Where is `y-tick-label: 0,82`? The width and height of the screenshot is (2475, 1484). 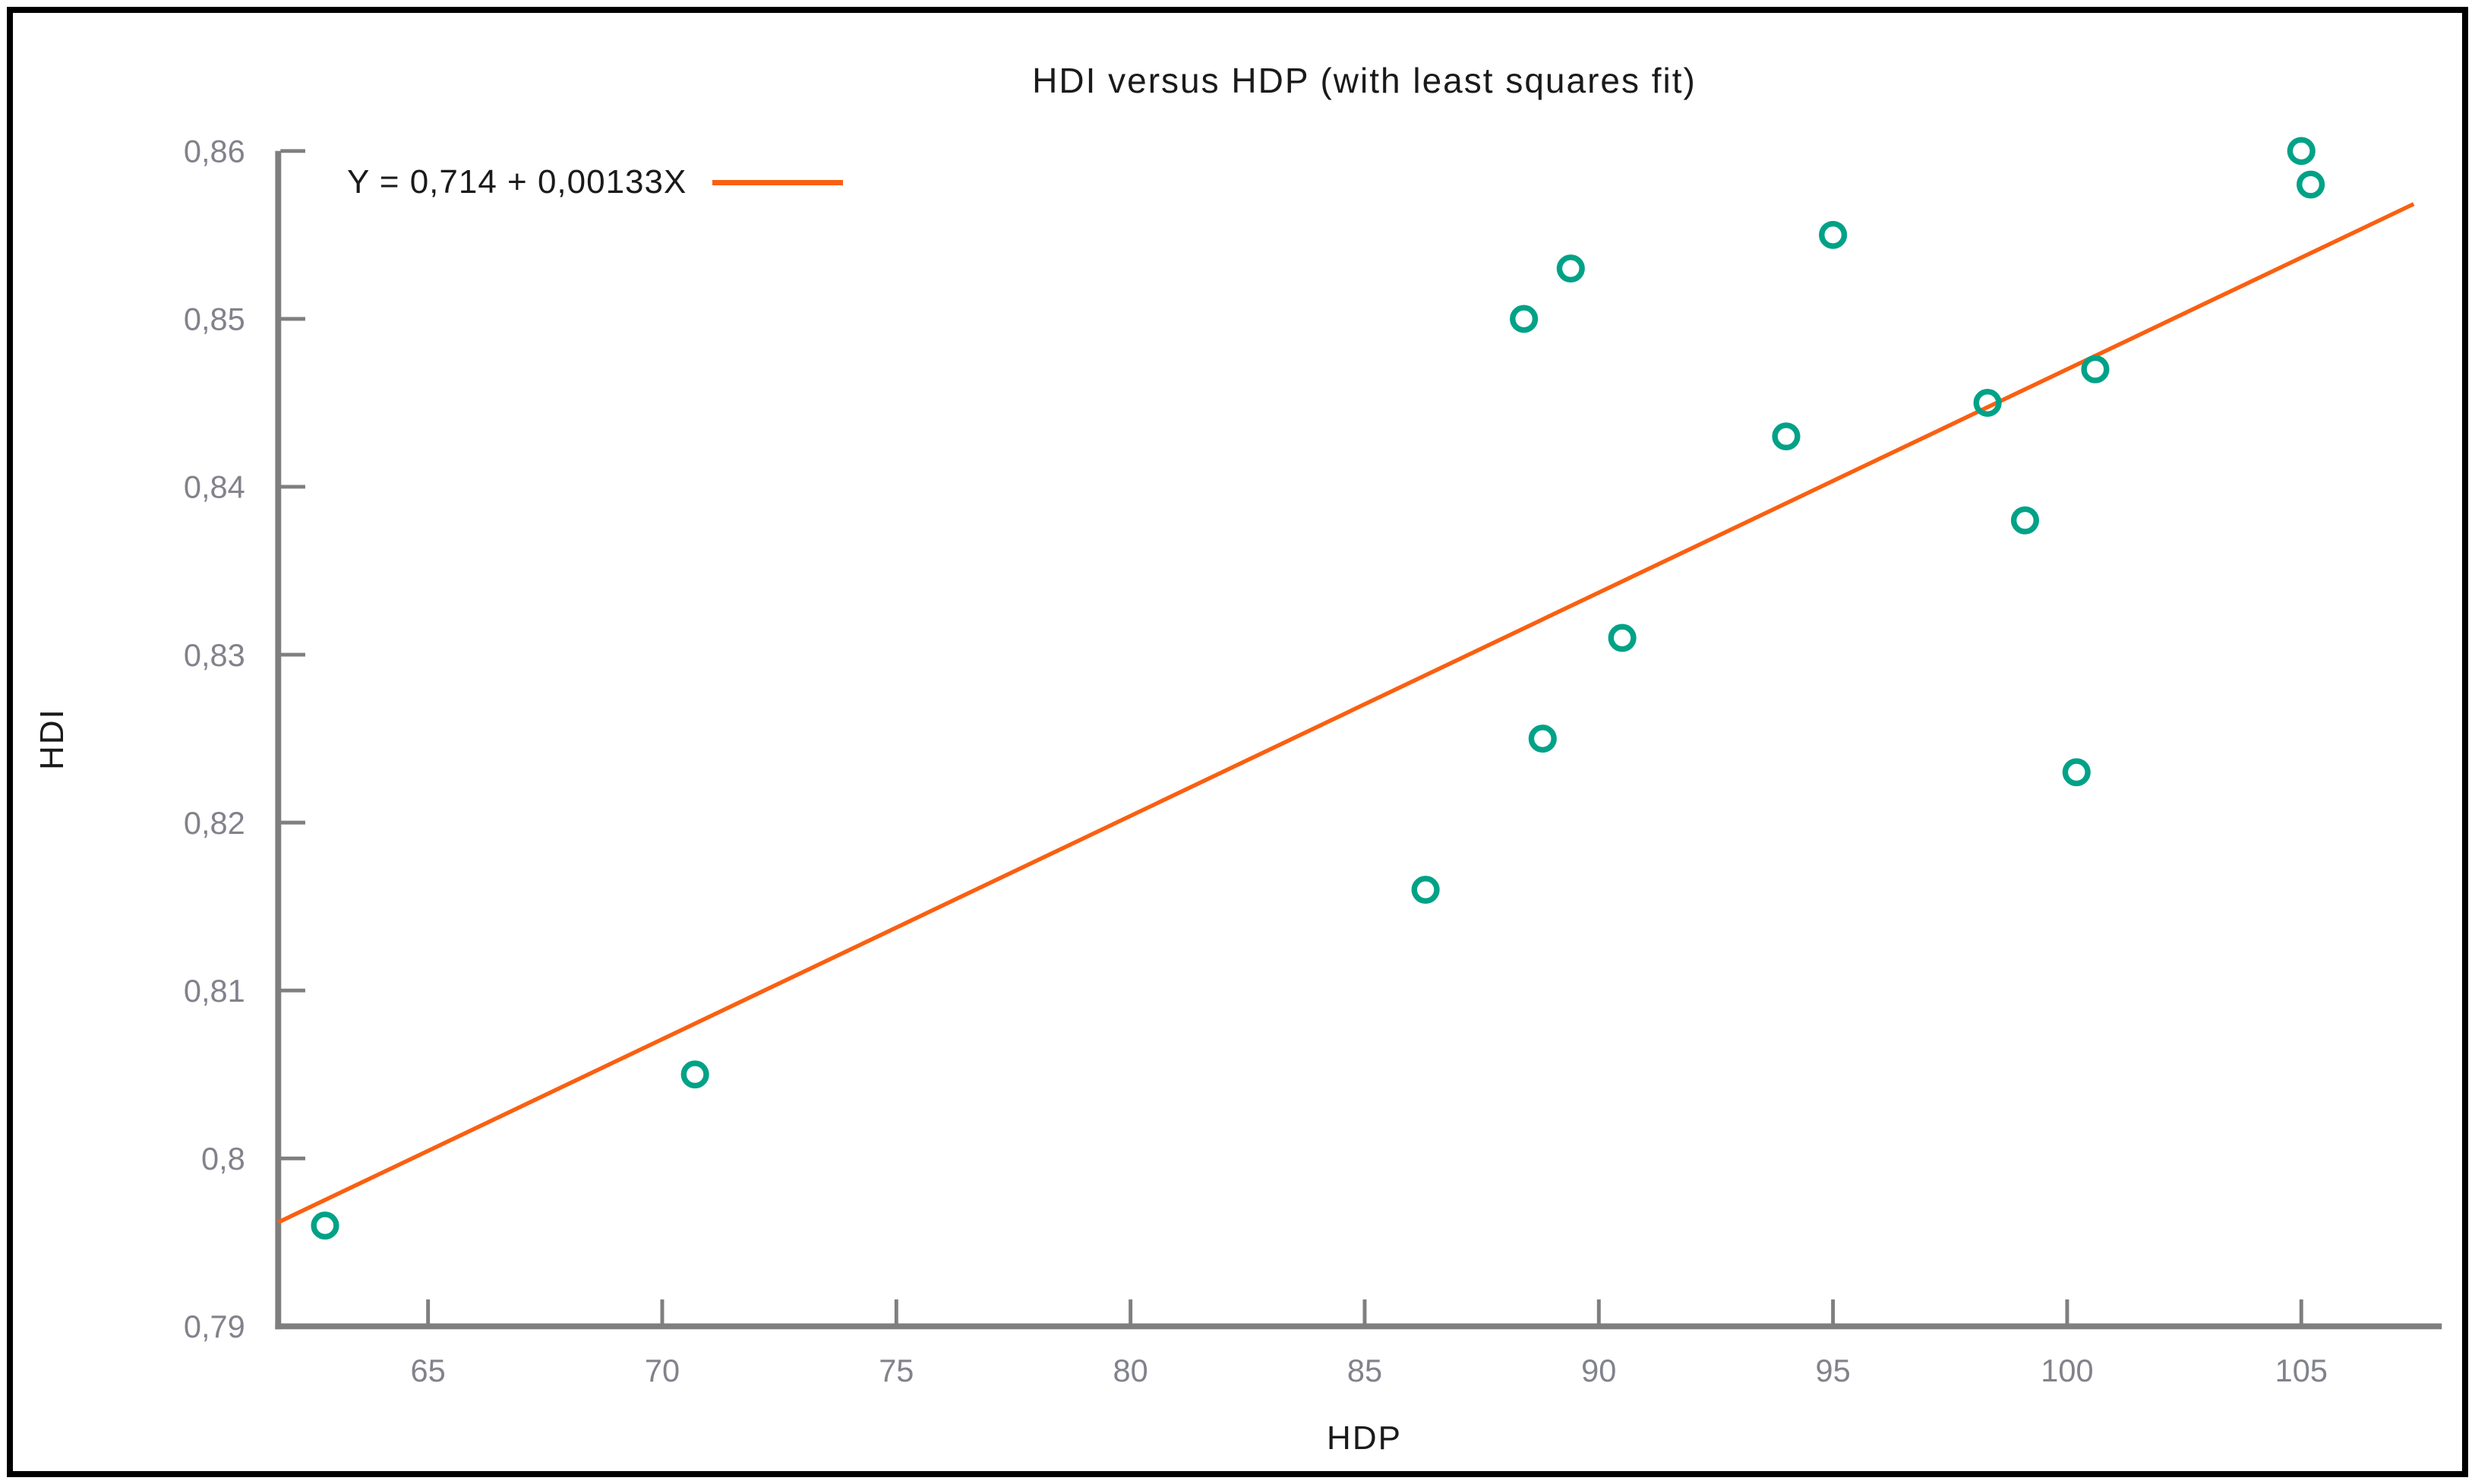
y-tick-label: 0,82 is located at coordinates (214, 823).